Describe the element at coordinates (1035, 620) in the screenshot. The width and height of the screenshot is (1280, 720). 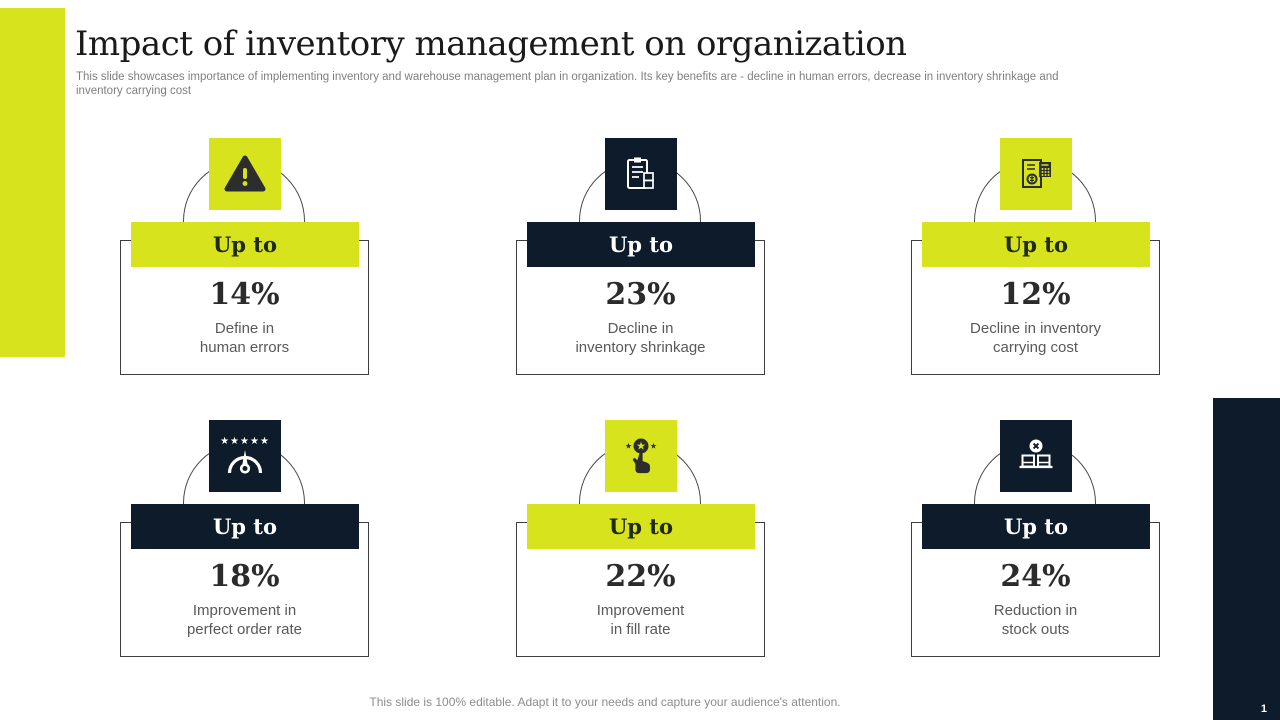
I see `card-description: Reduction in stock outs` at that location.